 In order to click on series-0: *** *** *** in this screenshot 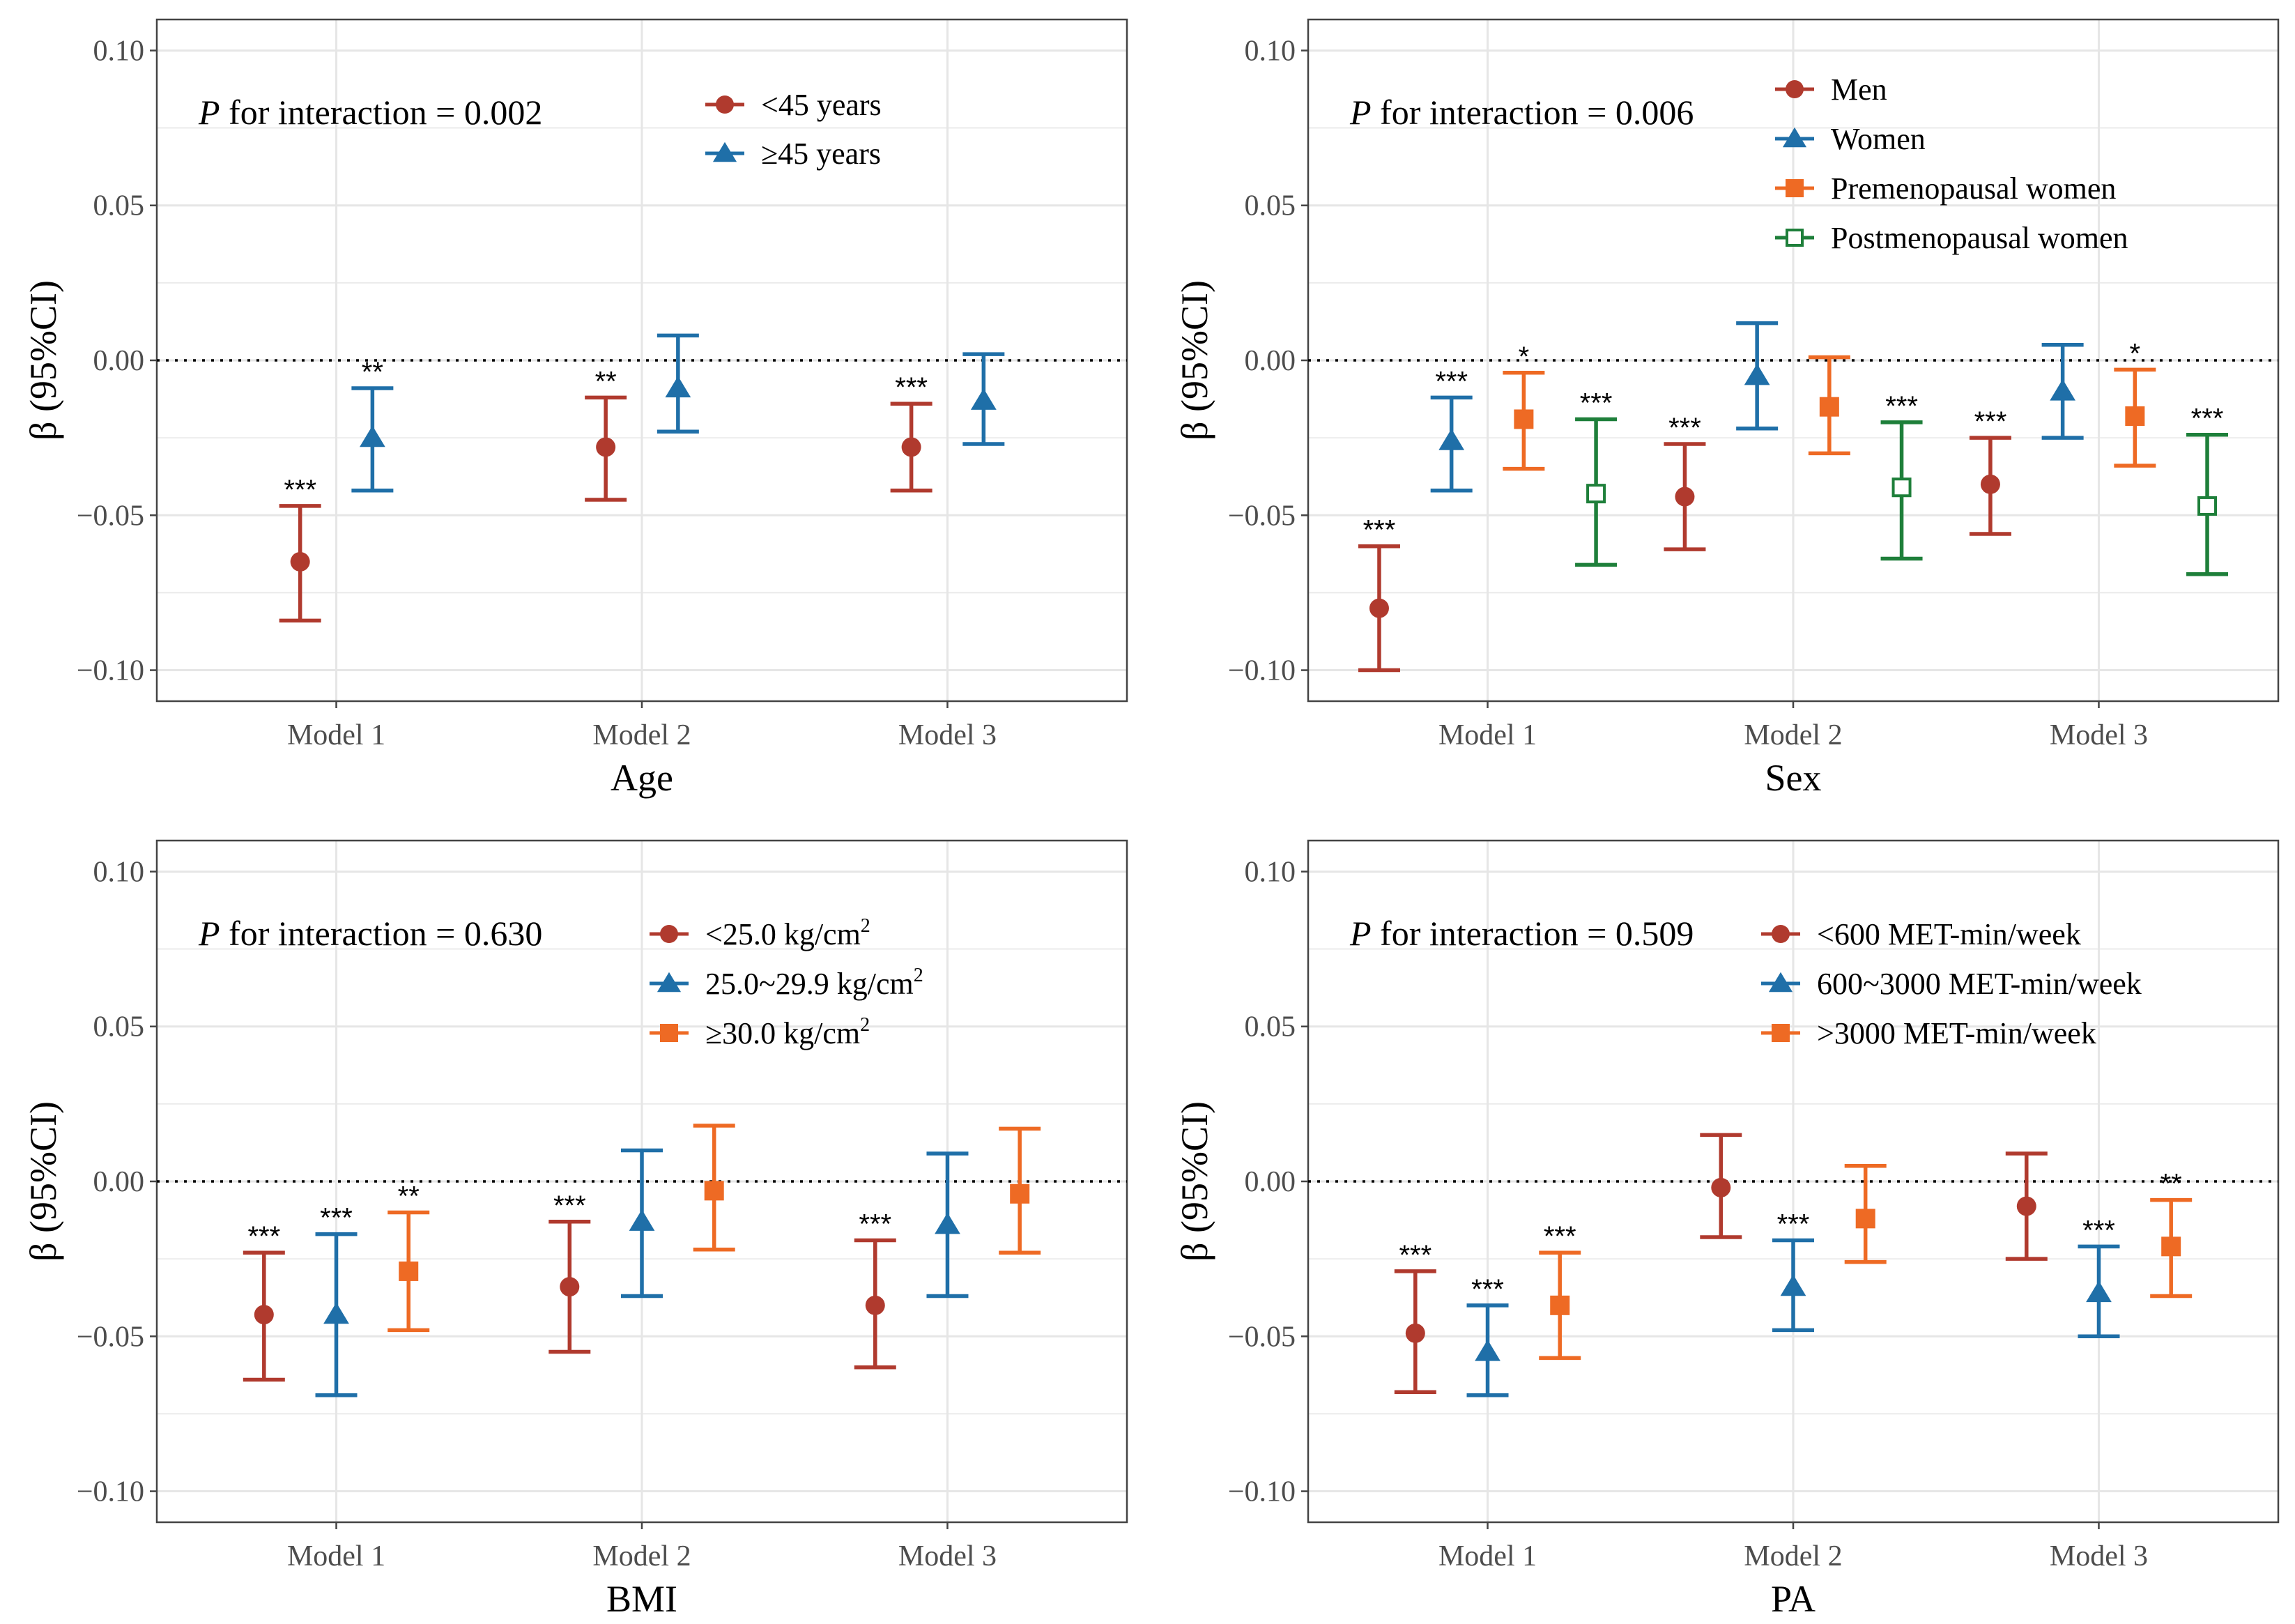, I will do `click(569, 1286)`.